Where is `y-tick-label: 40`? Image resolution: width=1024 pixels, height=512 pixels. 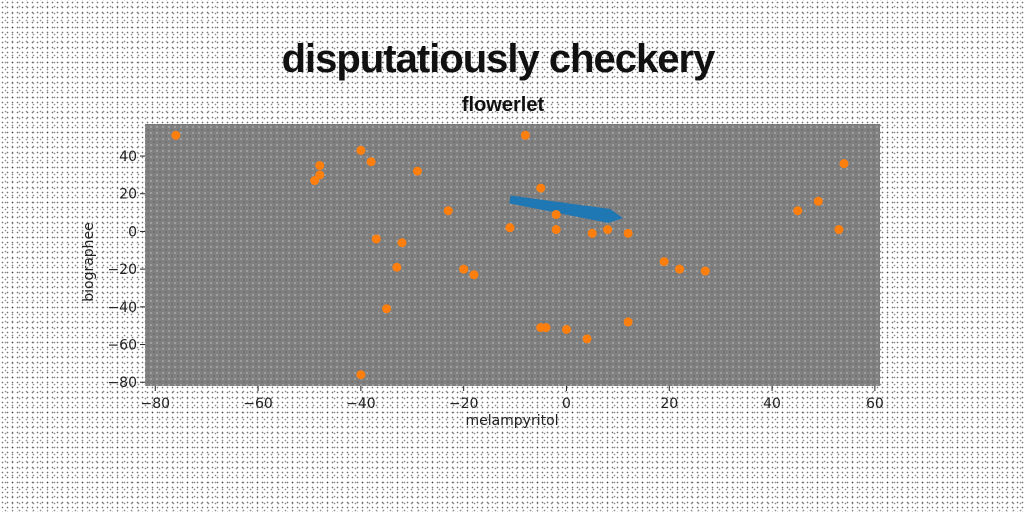
y-tick-label: 40 is located at coordinates (128, 157).